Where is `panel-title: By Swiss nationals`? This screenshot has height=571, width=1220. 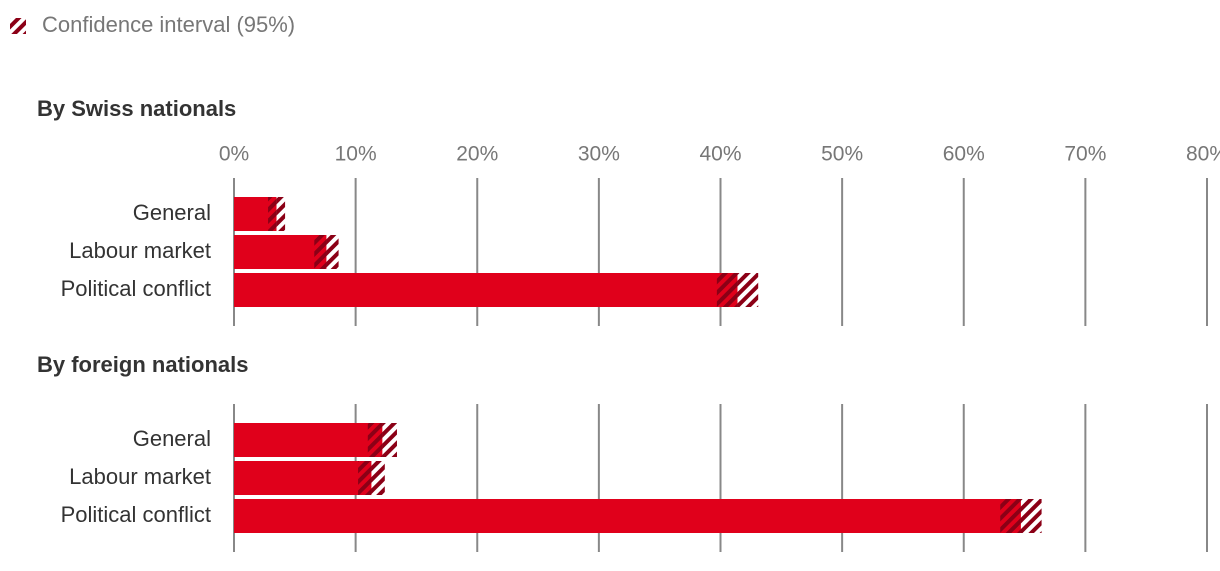 panel-title: By Swiss nationals is located at coordinates (136, 108).